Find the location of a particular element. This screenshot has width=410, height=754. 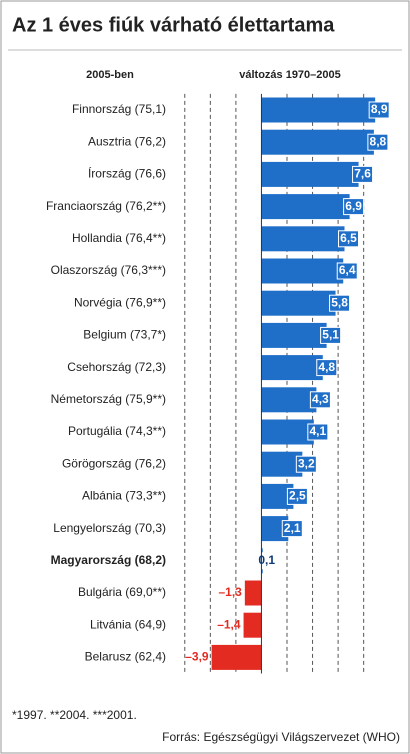

category-label: Portugália (74,3**) is located at coordinates (117, 431).